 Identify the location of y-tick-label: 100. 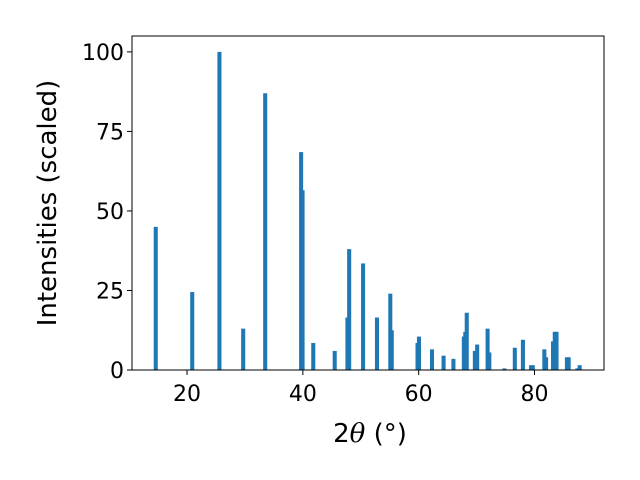
(103, 53).